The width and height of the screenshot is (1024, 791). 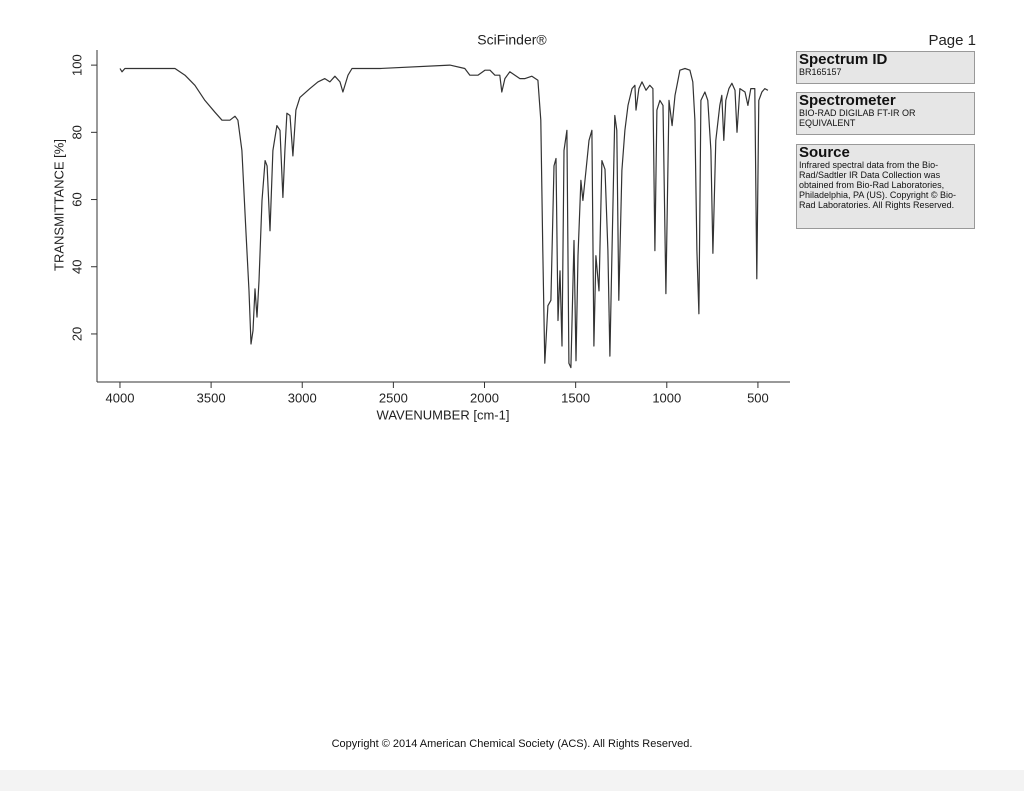 I want to click on x-tick-label: 500, so click(x=758, y=397).